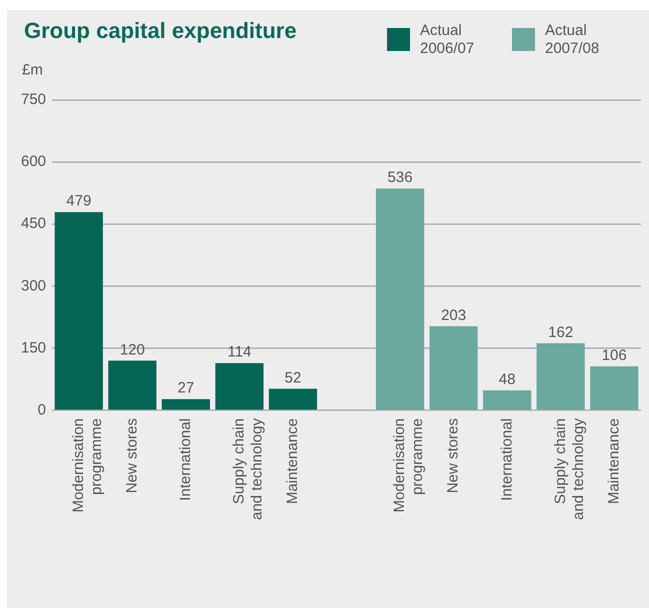 This screenshot has height=608, width=649. Describe the element at coordinates (293, 377) in the screenshot. I see `data-label: 52` at that location.